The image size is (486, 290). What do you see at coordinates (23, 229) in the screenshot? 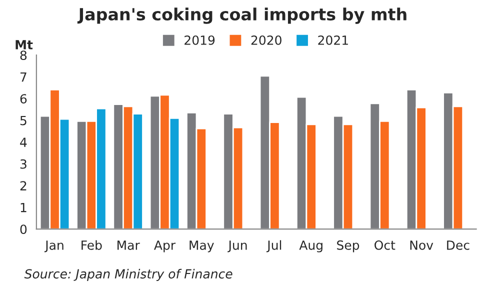
I see `y-tick-label: 0` at bounding box center [23, 229].